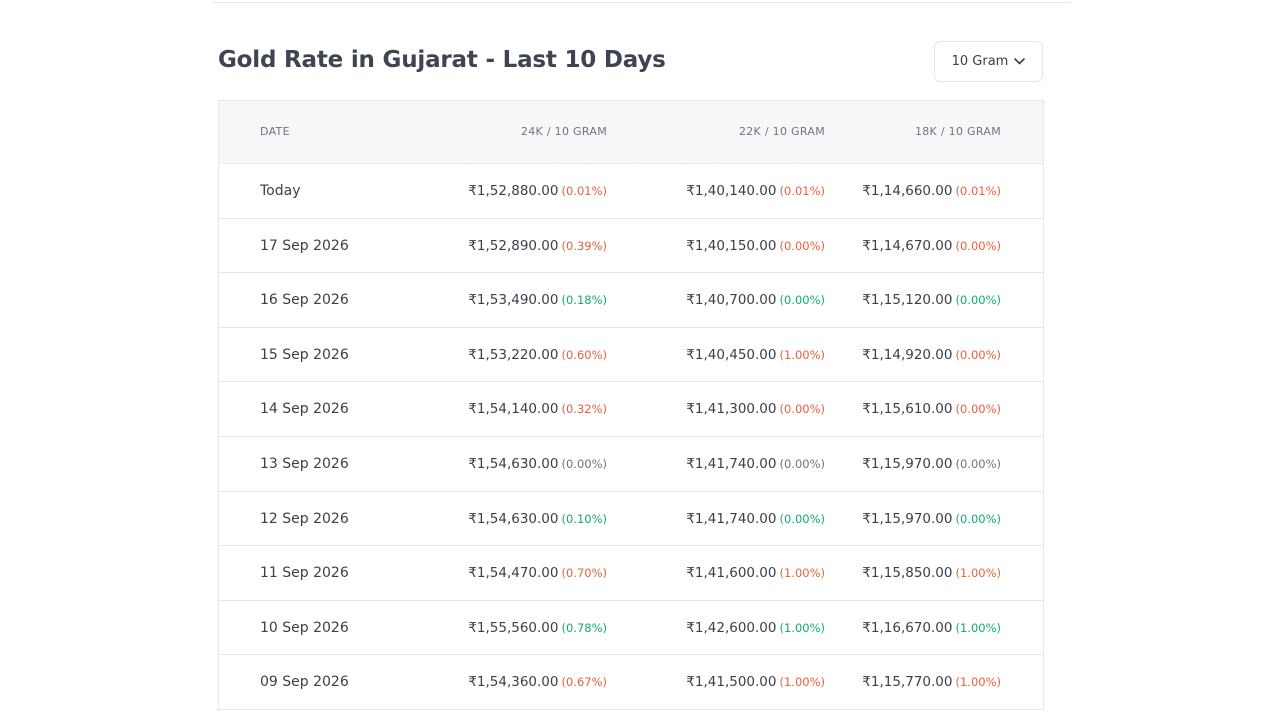 The height and width of the screenshot is (720, 1280). Describe the element at coordinates (513, 573) in the screenshot. I see `rate-24k-price: ₹1,54,470.00` at that location.